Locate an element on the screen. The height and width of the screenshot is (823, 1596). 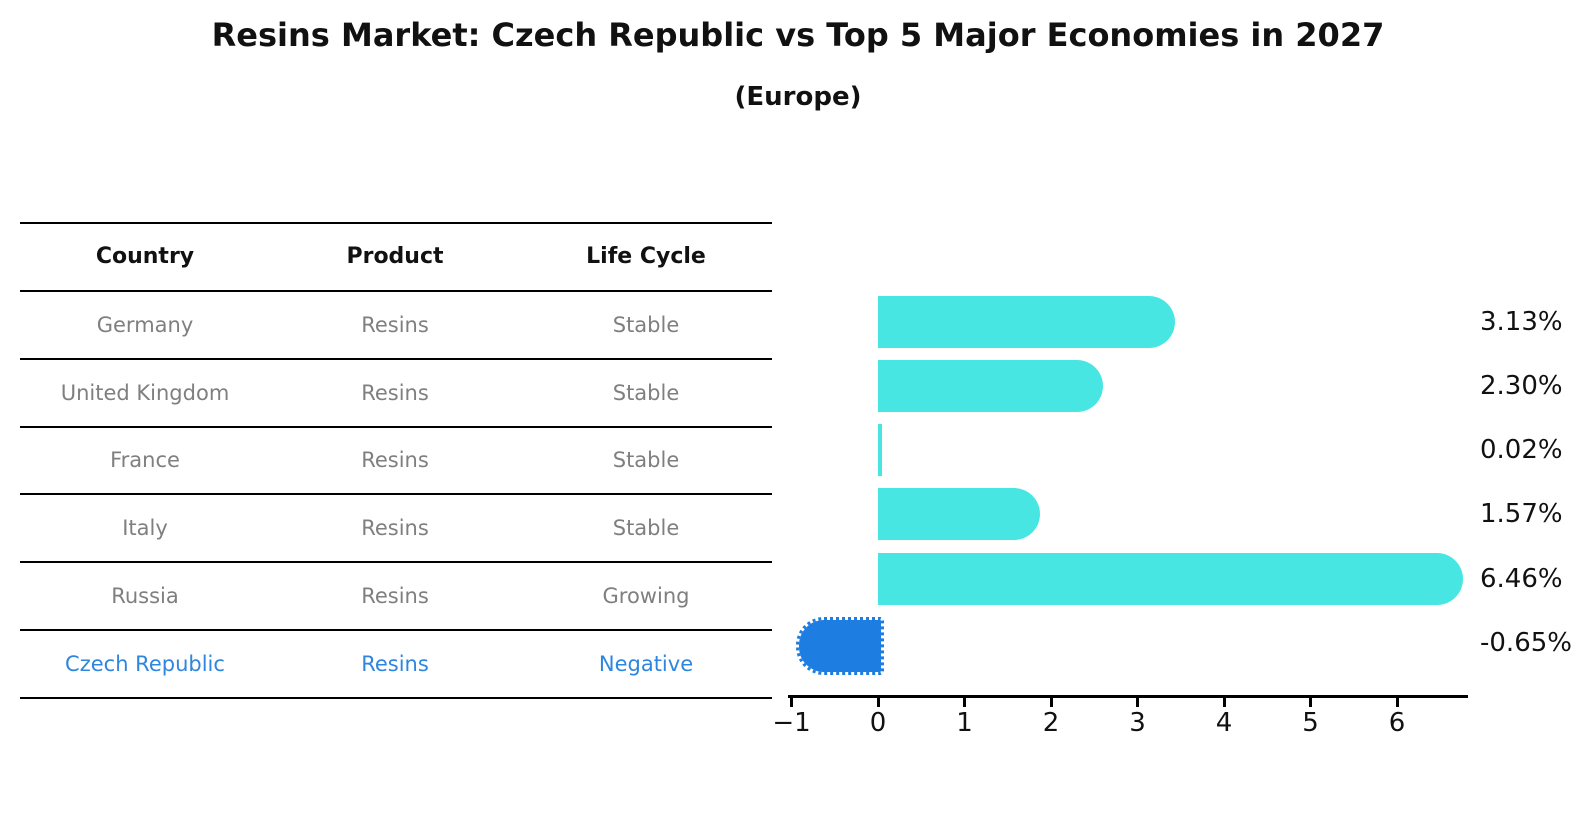
bar-czech-republic is located at coordinates (839, 646).